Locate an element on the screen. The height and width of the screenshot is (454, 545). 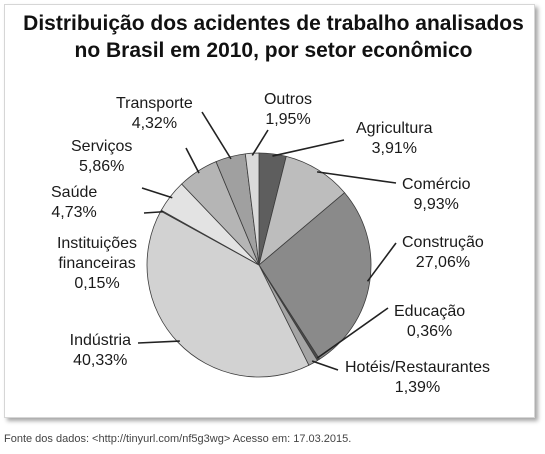
slice-label-11: Outros 1,95% is located at coordinates (288, 109).